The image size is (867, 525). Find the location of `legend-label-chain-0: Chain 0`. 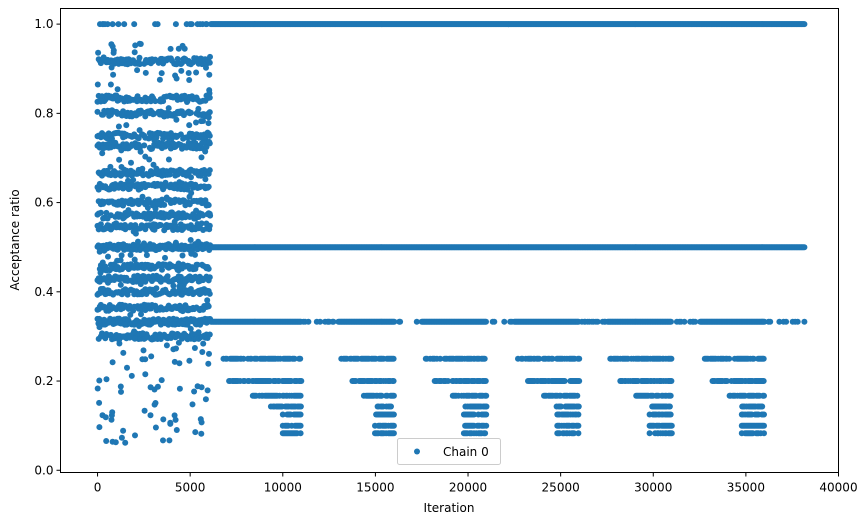

legend-label-chain-0: Chain 0 is located at coordinates (466, 452).